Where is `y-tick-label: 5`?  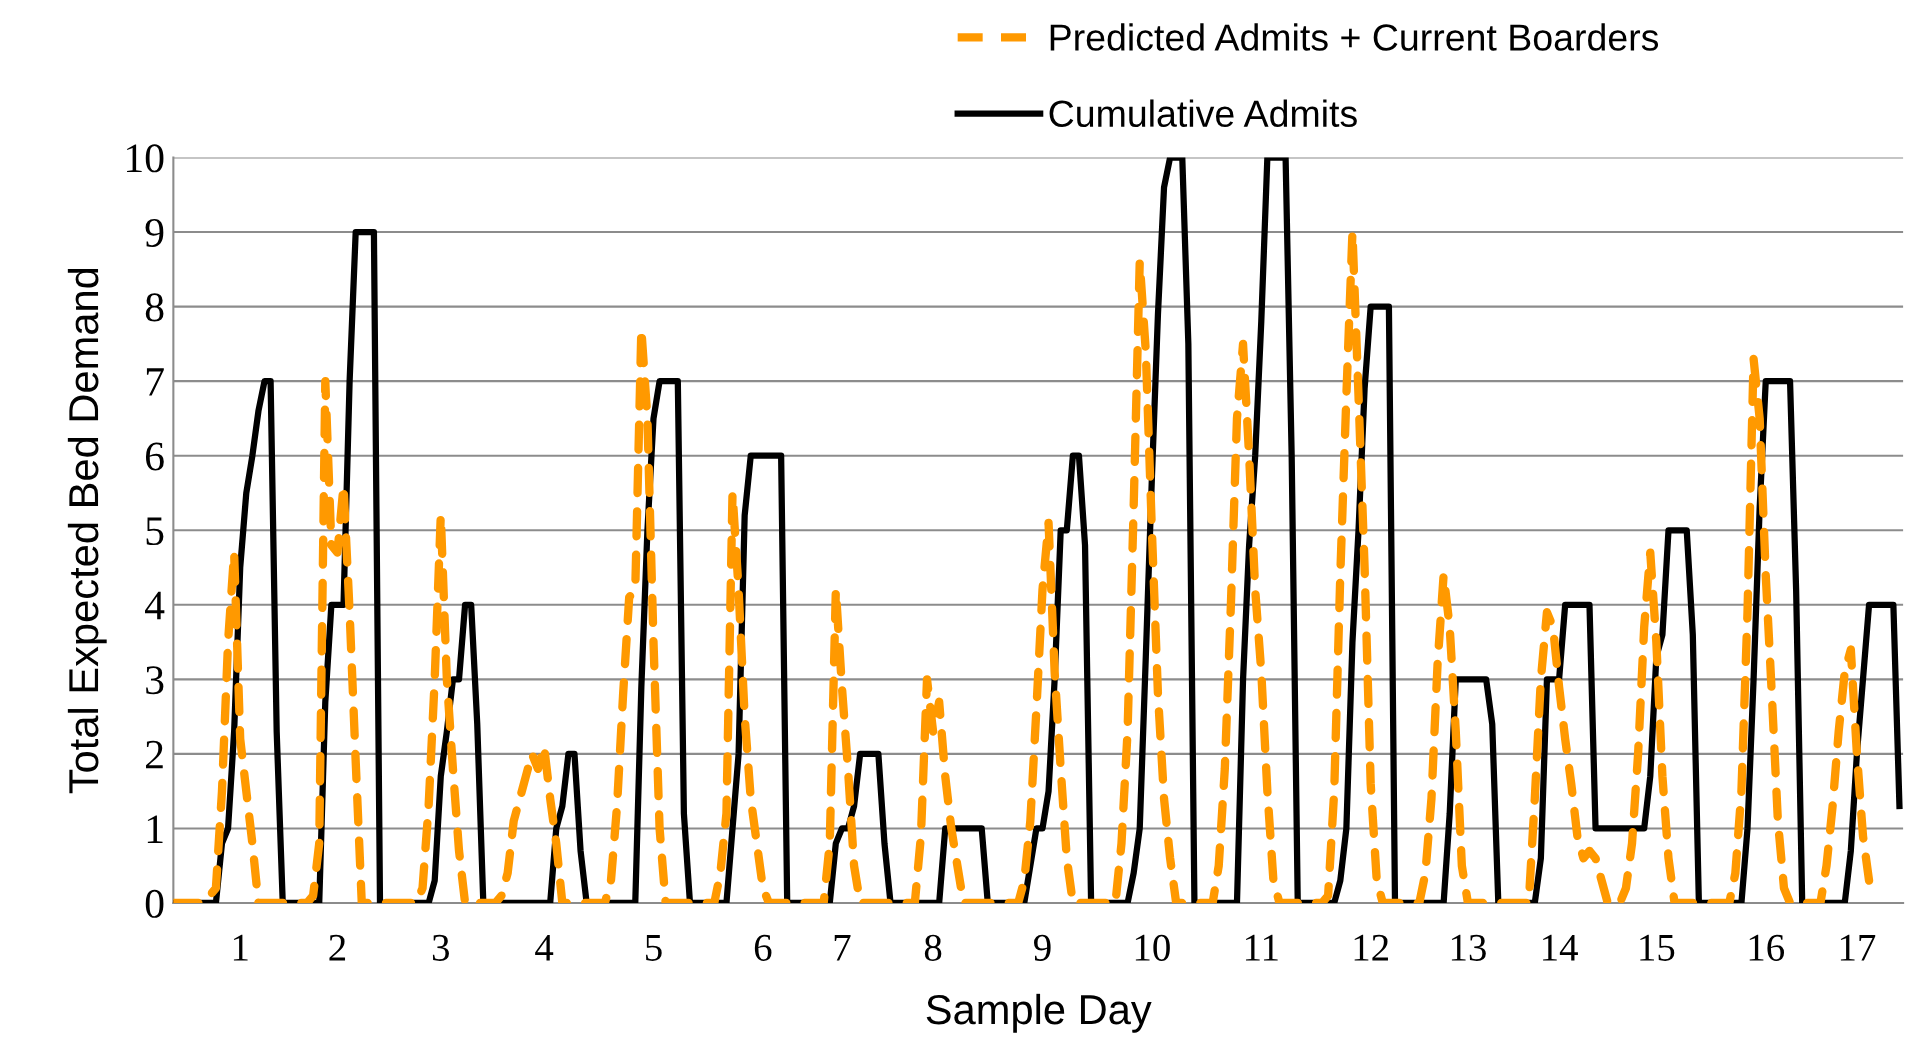
y-tick-label: 5 is located at coordinates (155, 531).